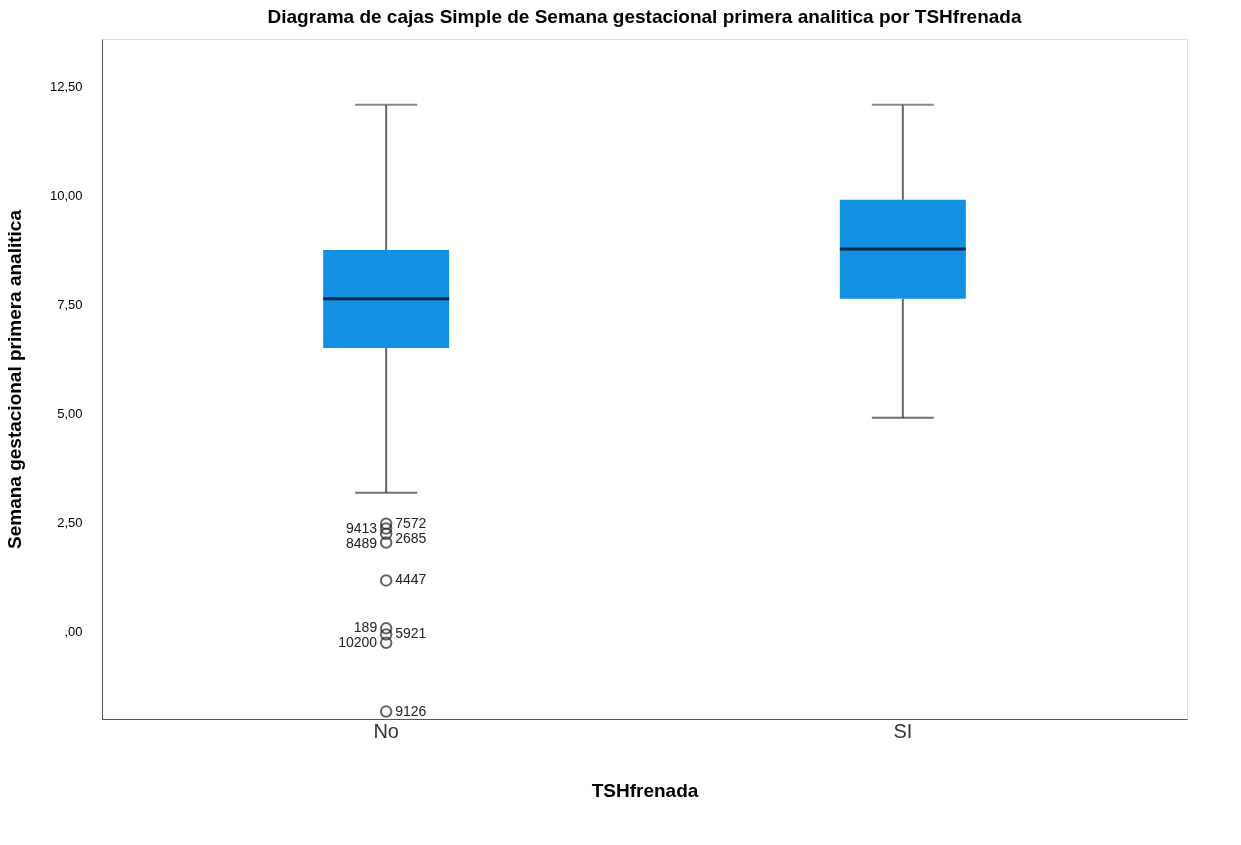 Image resolution: width=1241 pixels, height=845 pixels. I want to click on annotation: 4447, so click(411, 579).